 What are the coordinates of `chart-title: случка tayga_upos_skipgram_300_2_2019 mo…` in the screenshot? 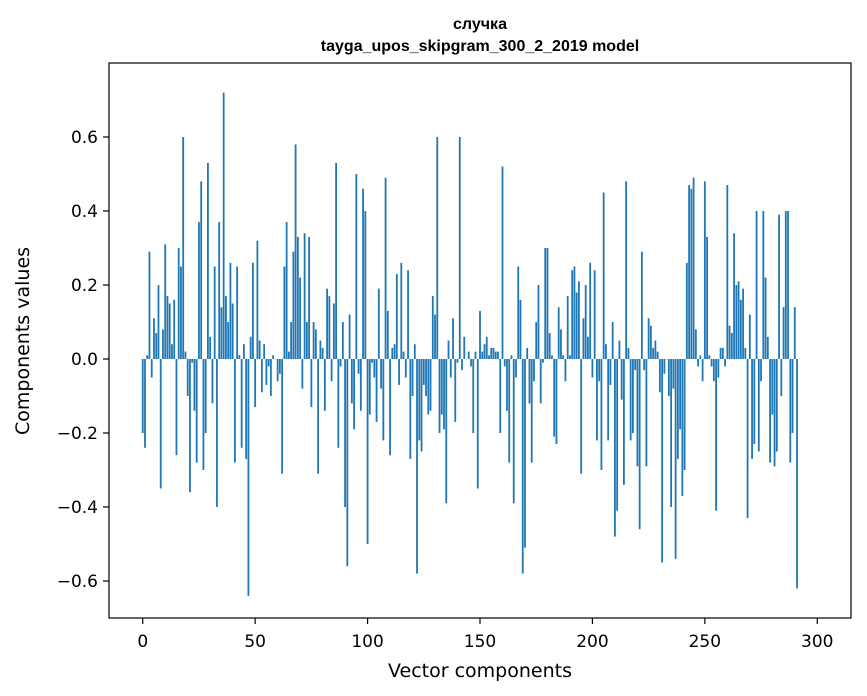 It's located at (480, 35).